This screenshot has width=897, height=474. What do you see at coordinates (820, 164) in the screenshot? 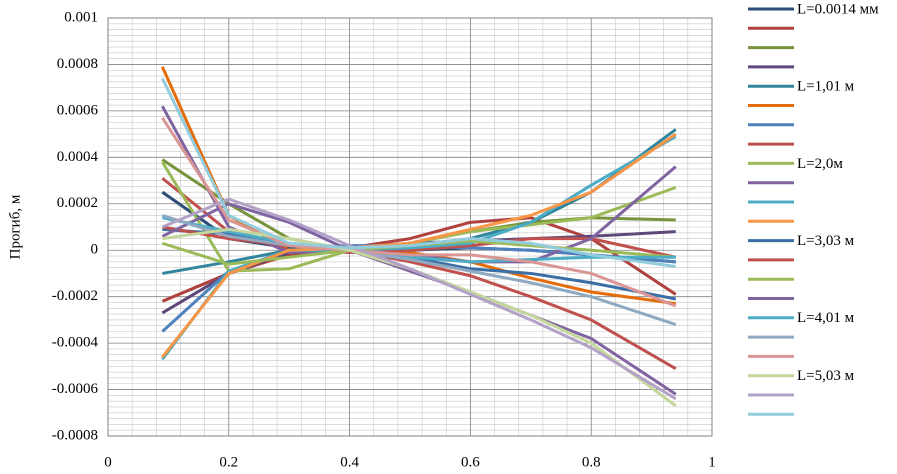
I see `legend-label: L=2,0м` at bounding box center [820, 164].